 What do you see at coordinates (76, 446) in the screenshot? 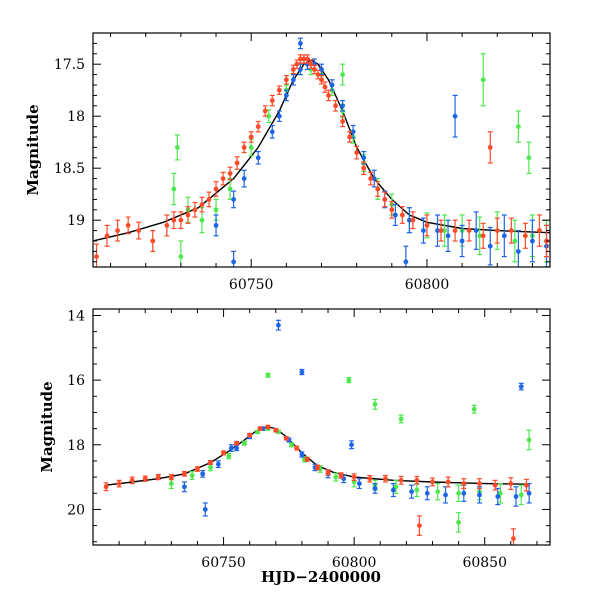
I see `bottom-ytick-label: 18` at bounding box center [76, 446].